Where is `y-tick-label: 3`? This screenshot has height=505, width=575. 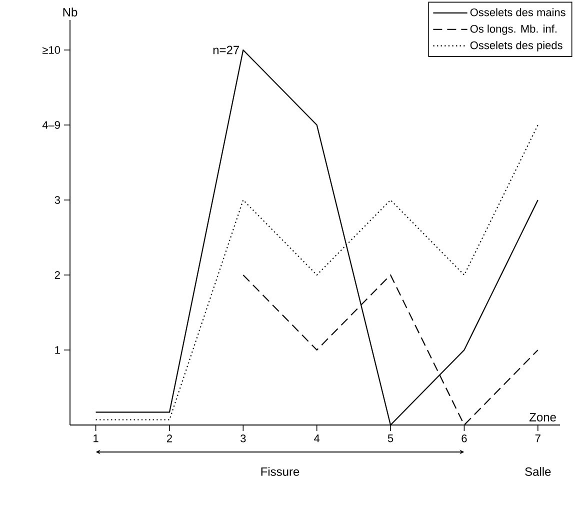
y-tick-label: 3 is located at coordinates (57, 200).